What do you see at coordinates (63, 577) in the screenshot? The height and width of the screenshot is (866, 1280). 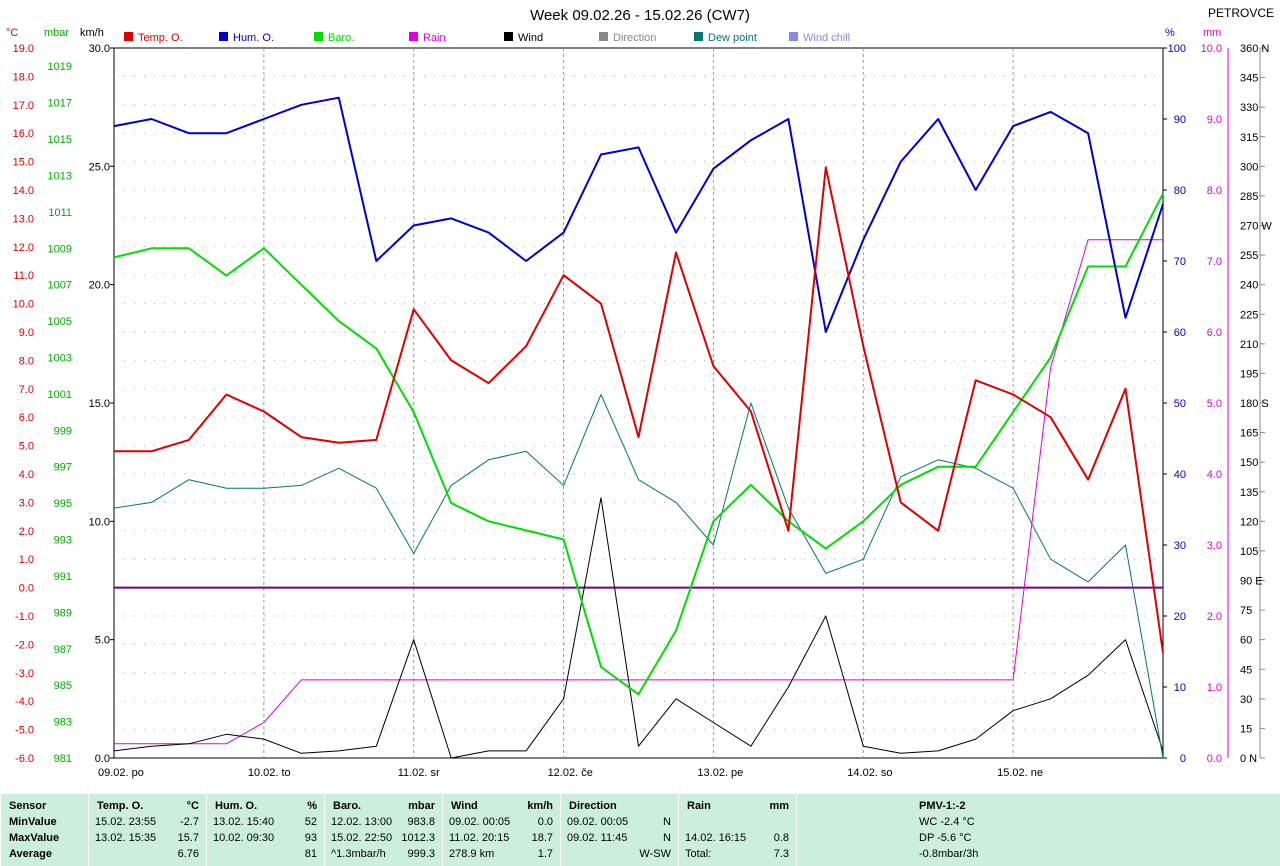 I see `baro-tick-label: 991` at bounding box center [63, 577].